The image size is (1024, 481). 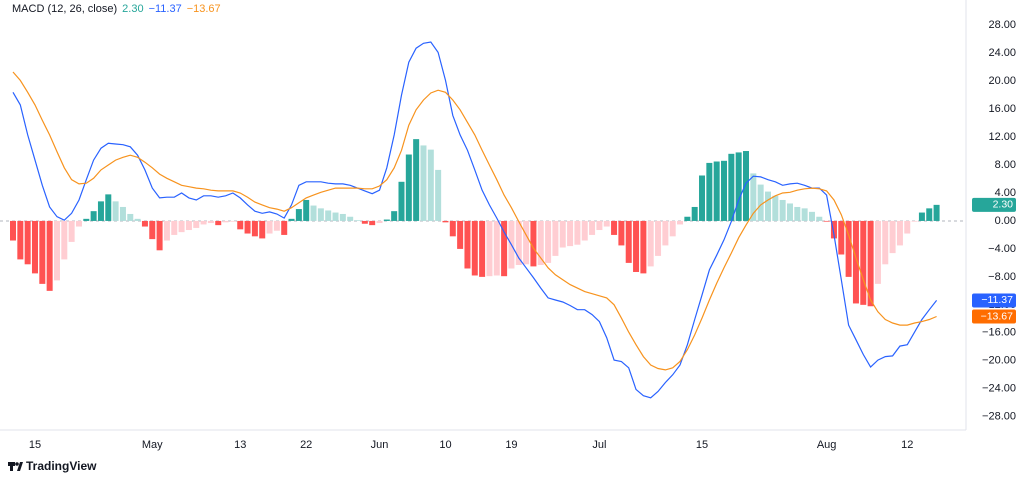 What do you see at coordinates (306, 445) in the screenshot?
I see `x-tick-label: 22` at bounding box center [306, 445].